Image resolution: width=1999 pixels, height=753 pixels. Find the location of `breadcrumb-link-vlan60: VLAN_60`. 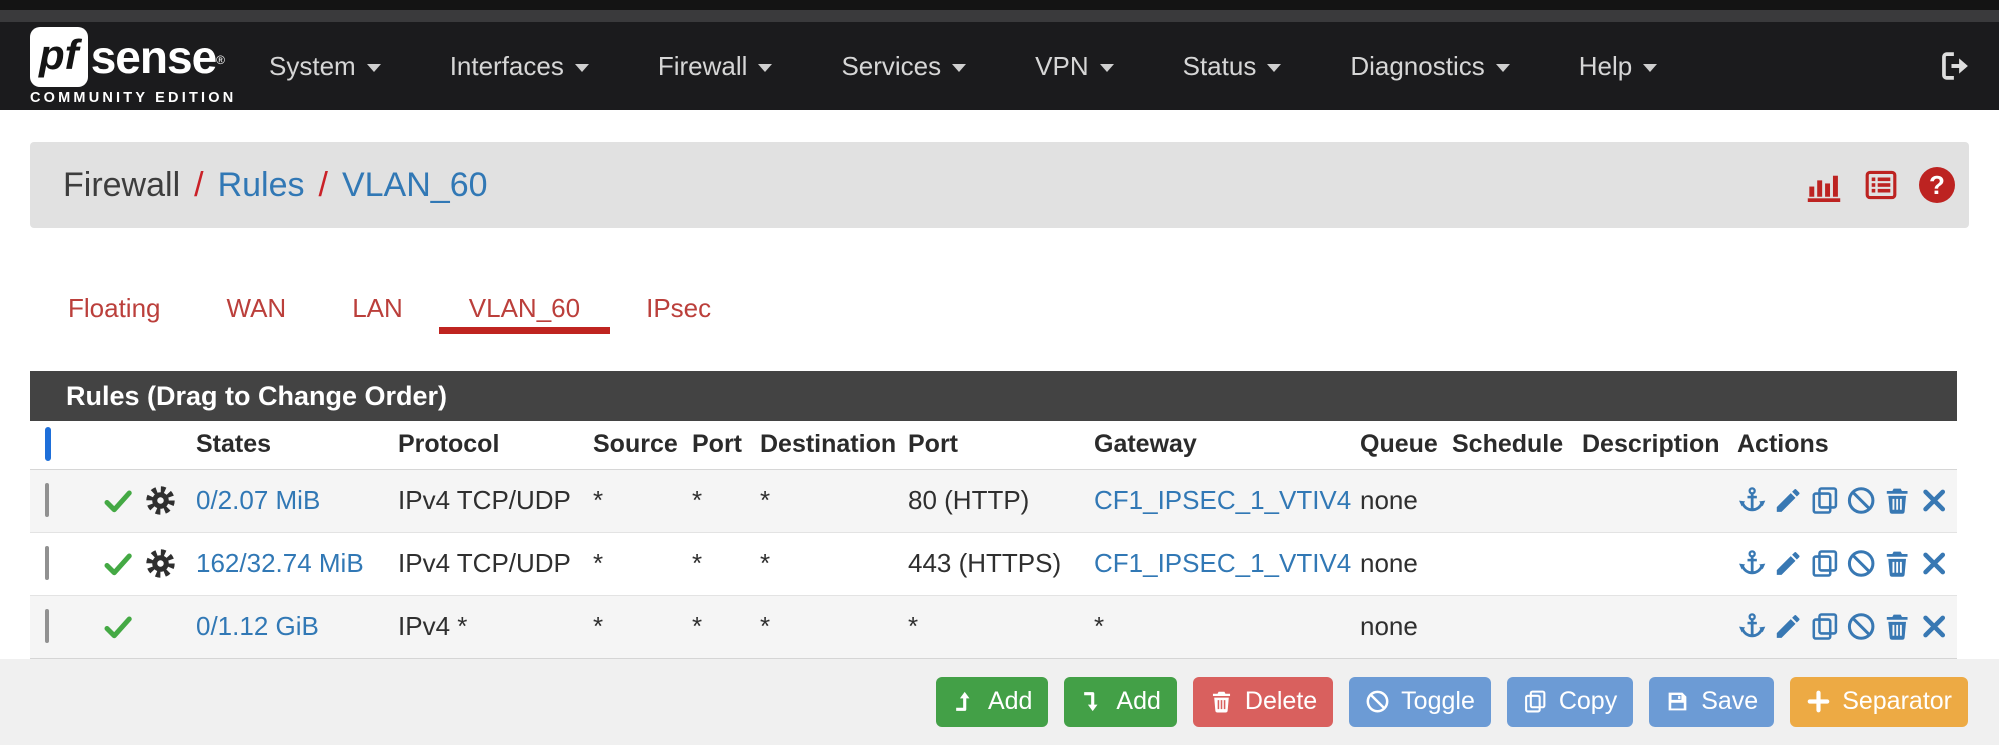

breadcrumb-link-vlan60: VLAN_60 is located at coordinates (414, 184).